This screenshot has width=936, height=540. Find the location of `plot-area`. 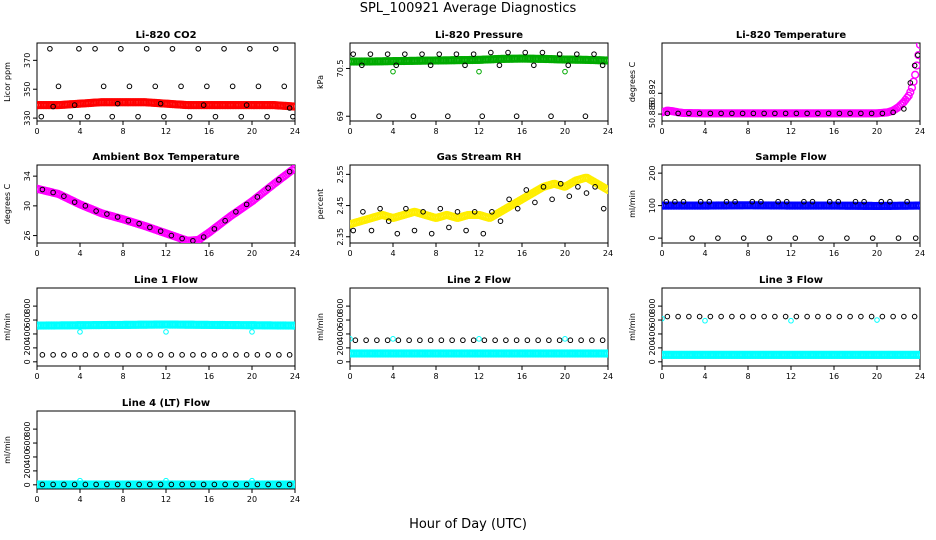

plot-area is located at coordinates (166, 483).